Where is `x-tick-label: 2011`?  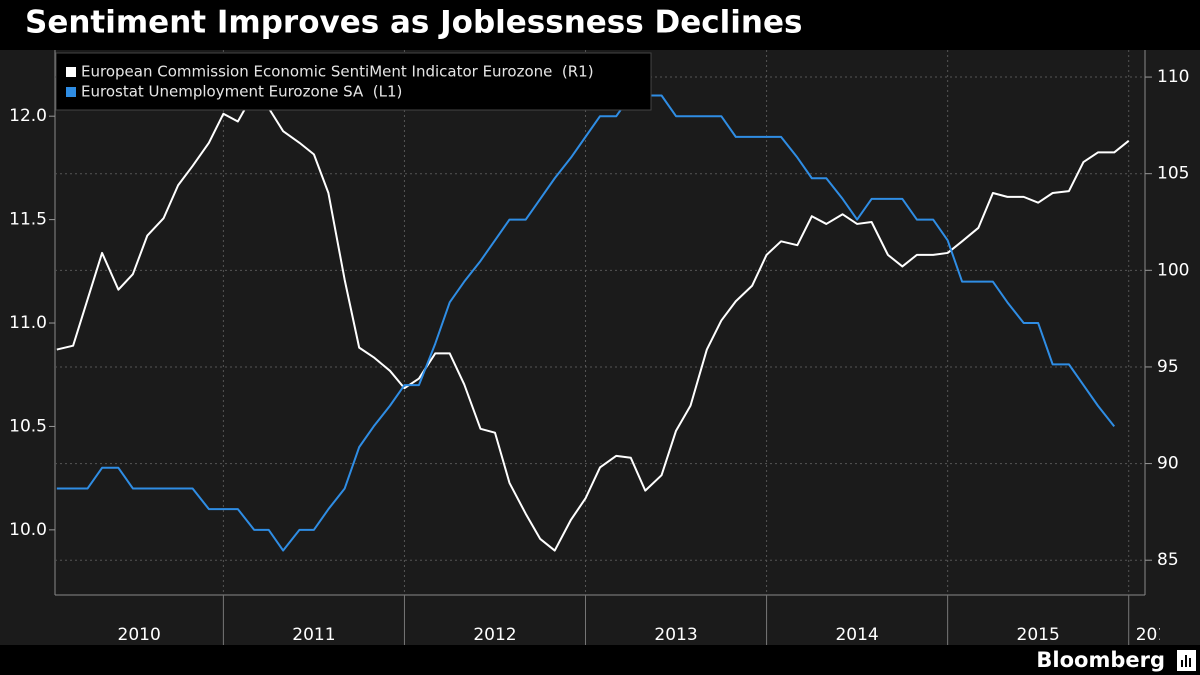
x-tick-label: 2011 is located at coordinates (313, 635).